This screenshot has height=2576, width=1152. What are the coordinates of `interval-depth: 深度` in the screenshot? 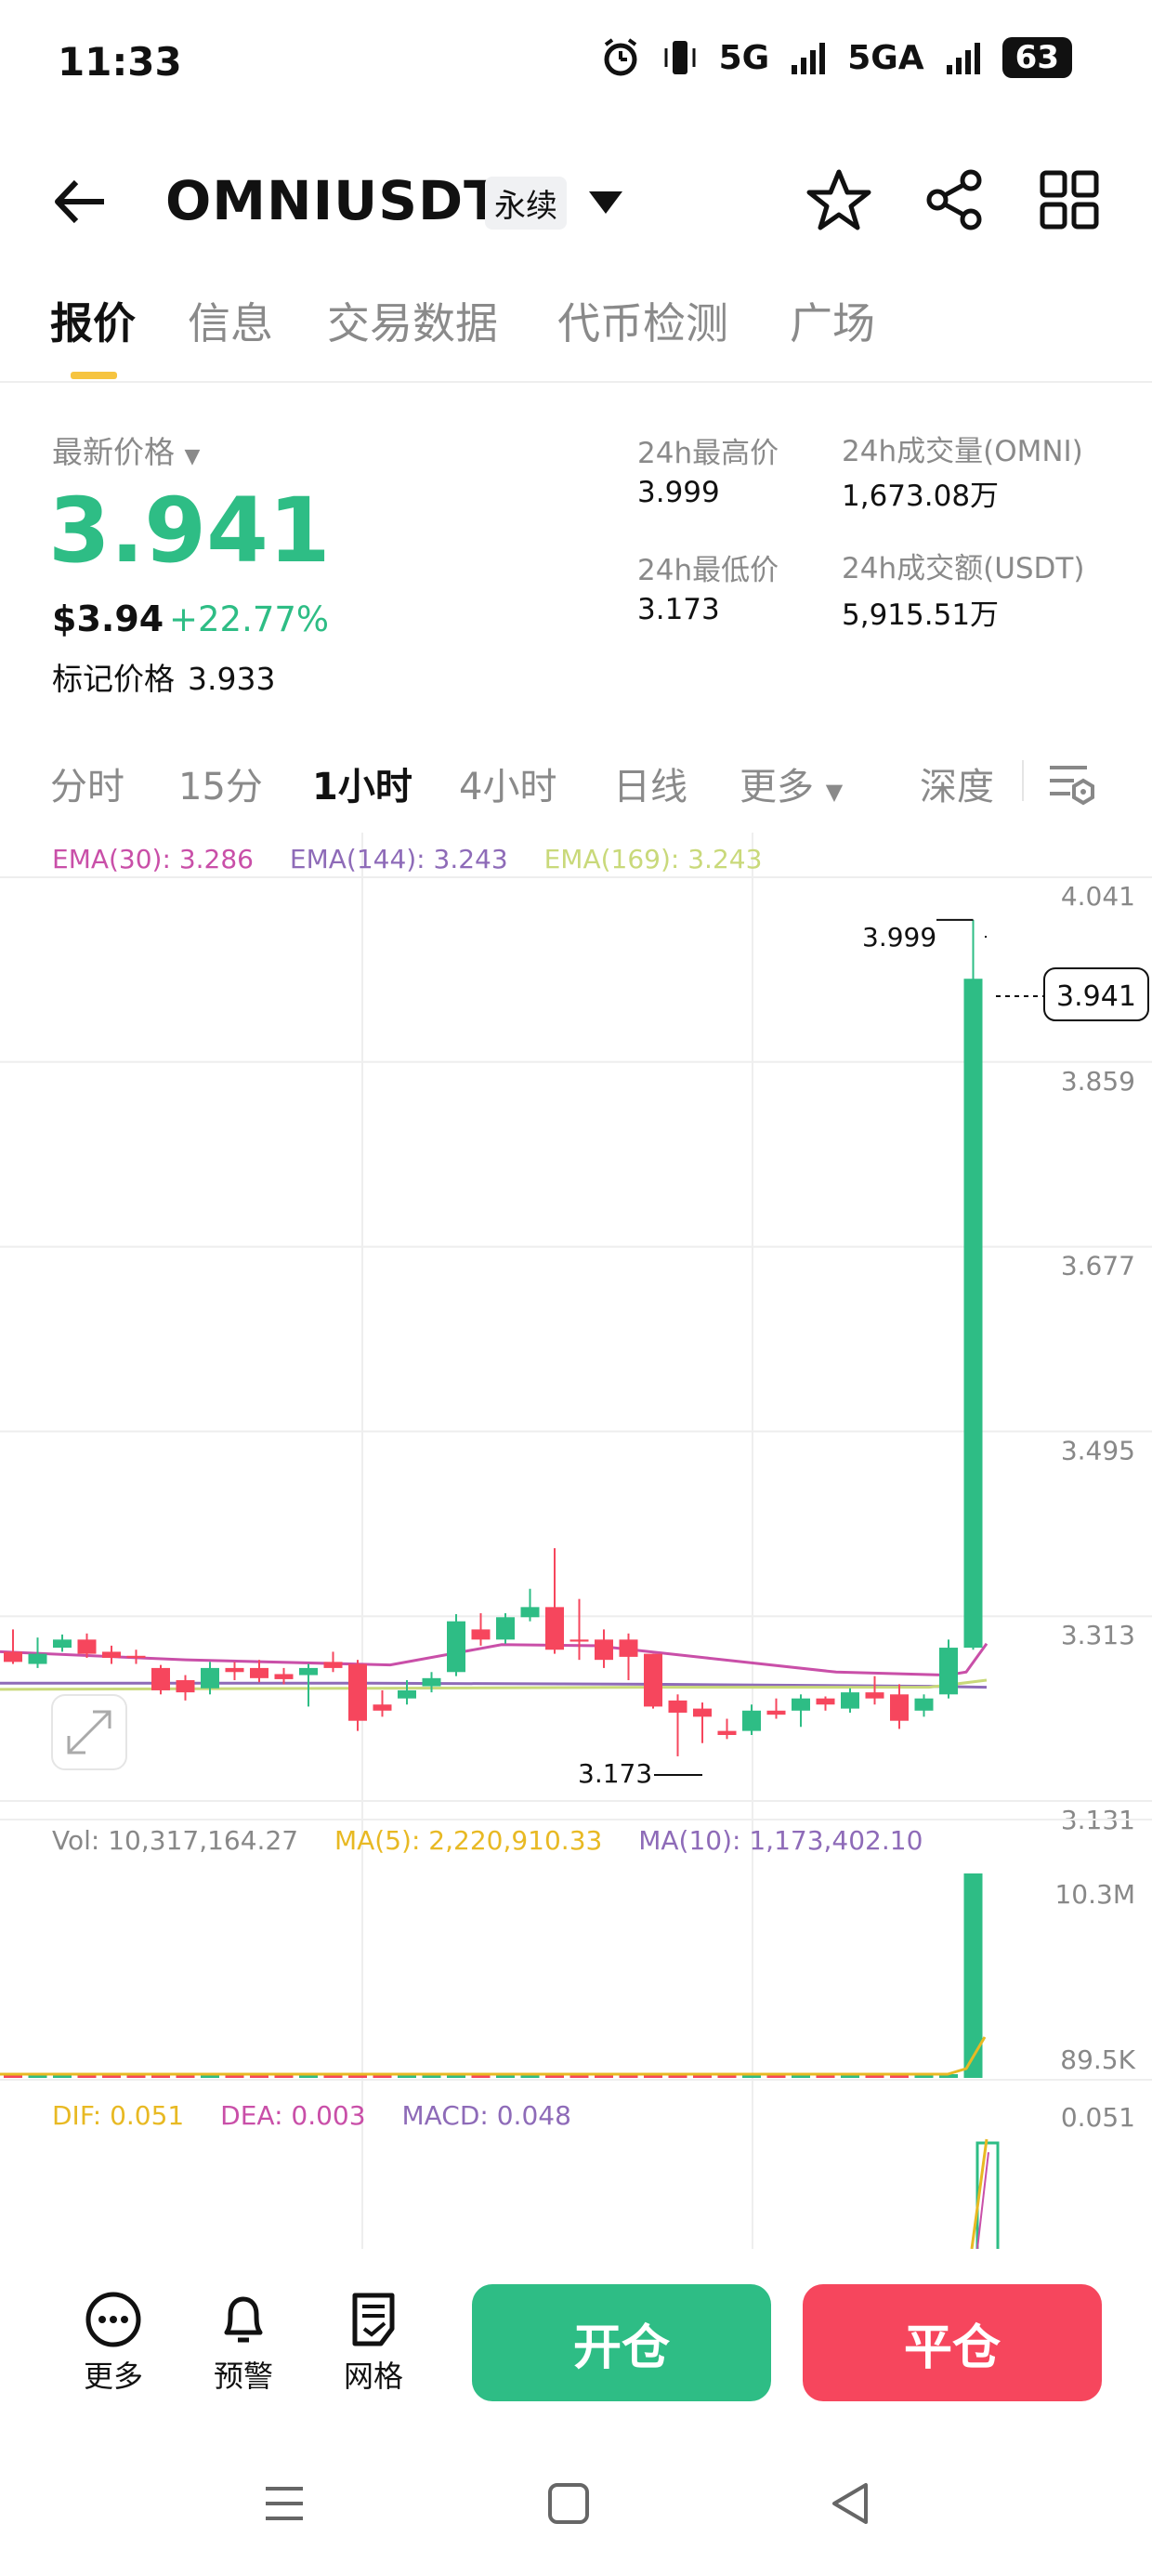 It's located at (957, 787).